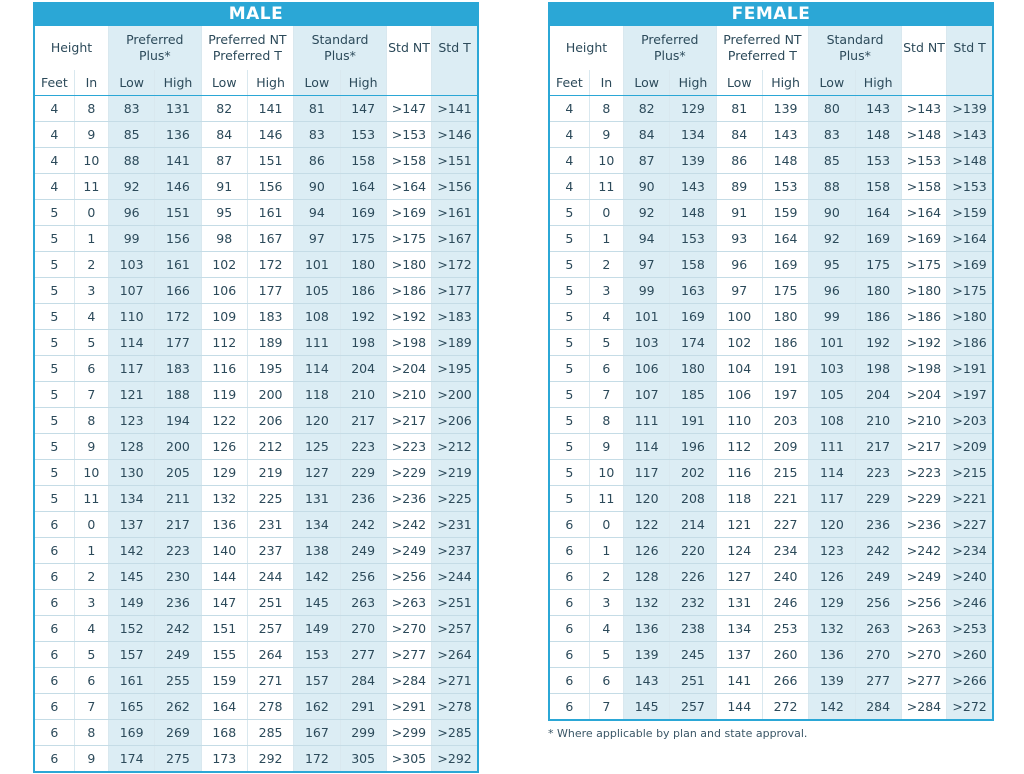 The width and height of the screenshot is (1024, 774). What do you see at coordinates (739, 446) in the screenshot?
I see `table-cell: 112` at bounding box center [739, 446].